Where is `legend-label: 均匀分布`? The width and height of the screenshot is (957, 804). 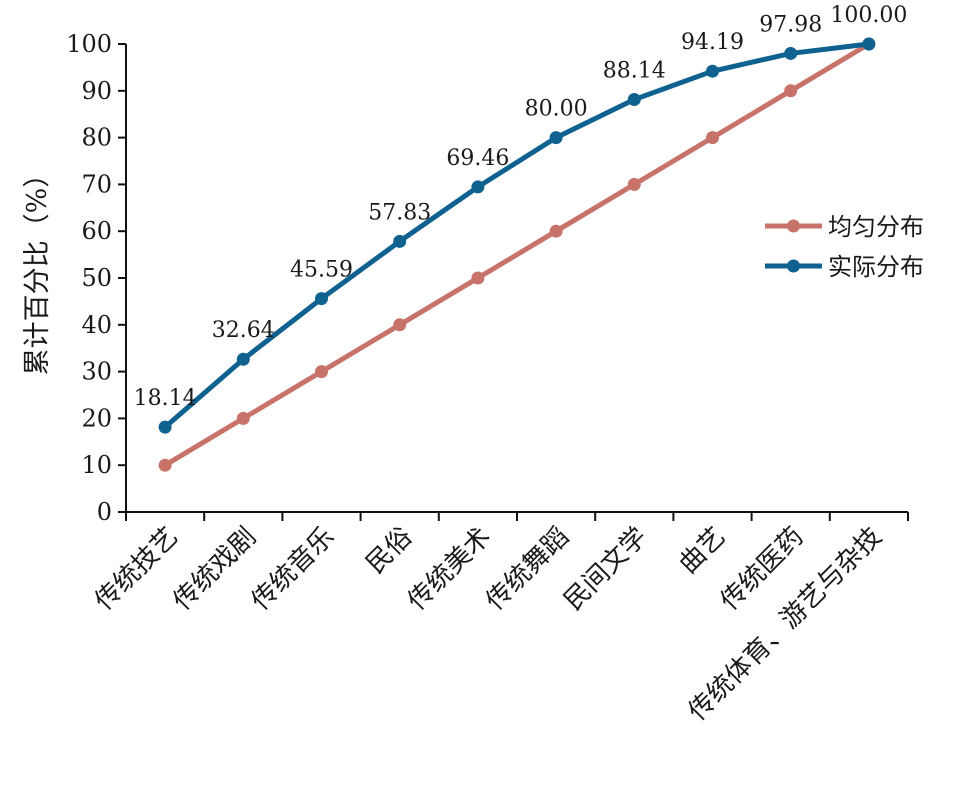
legend-label: 均匀分布 is located at coordinates (876, 227).